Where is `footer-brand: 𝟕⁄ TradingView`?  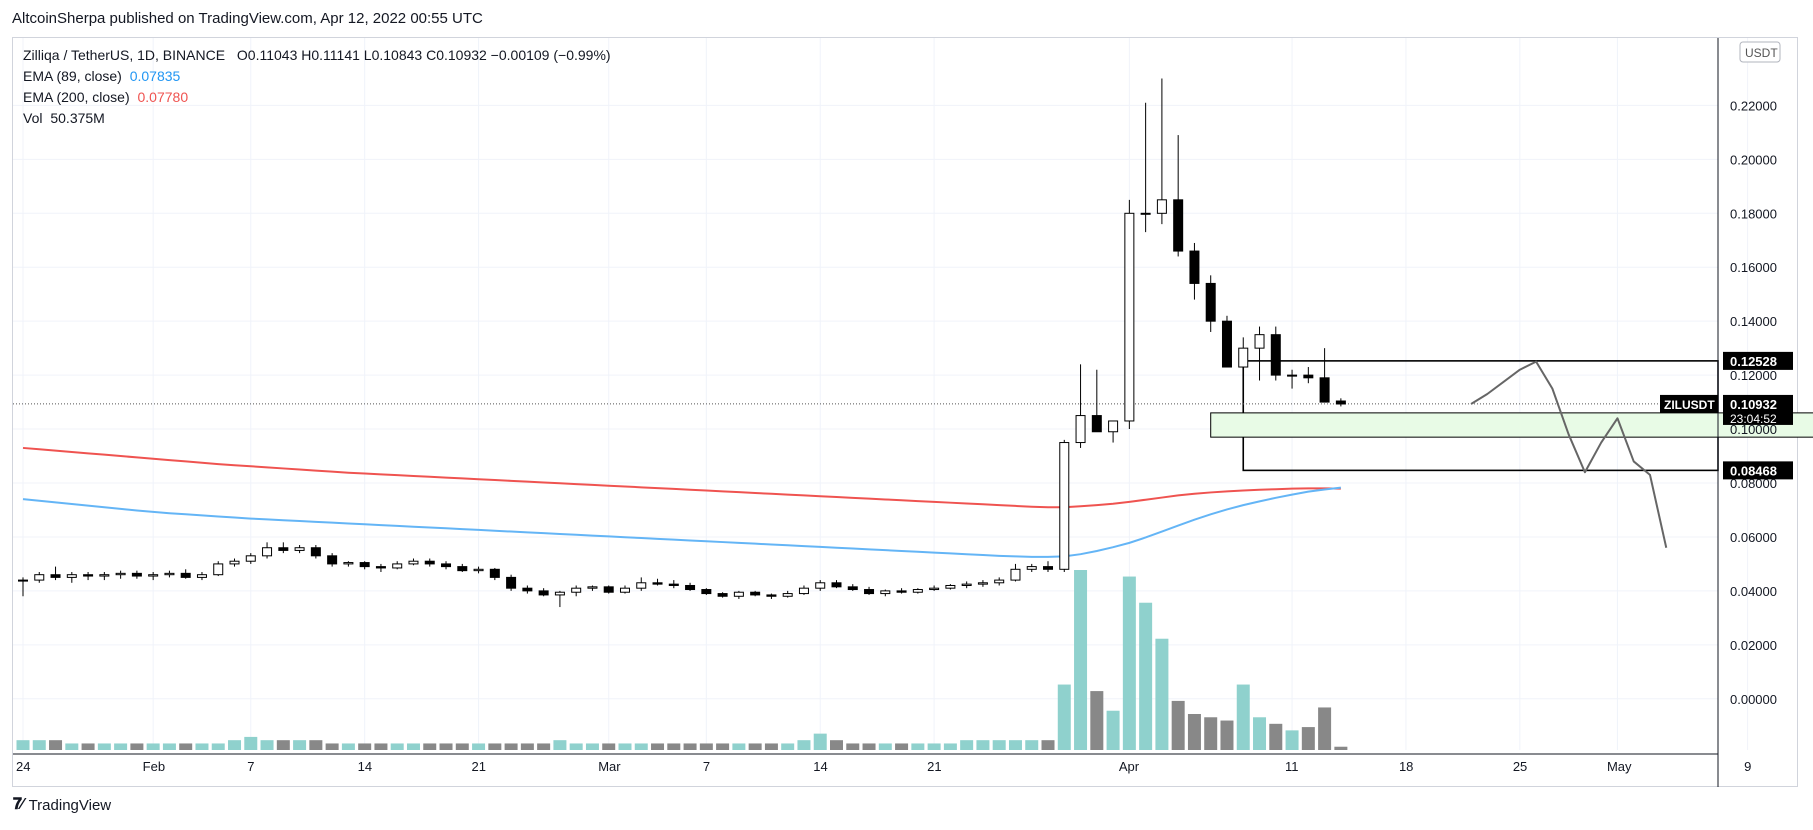 footer-brand: 𝟕⁄ TradingView is located at coordinates (62, 805).